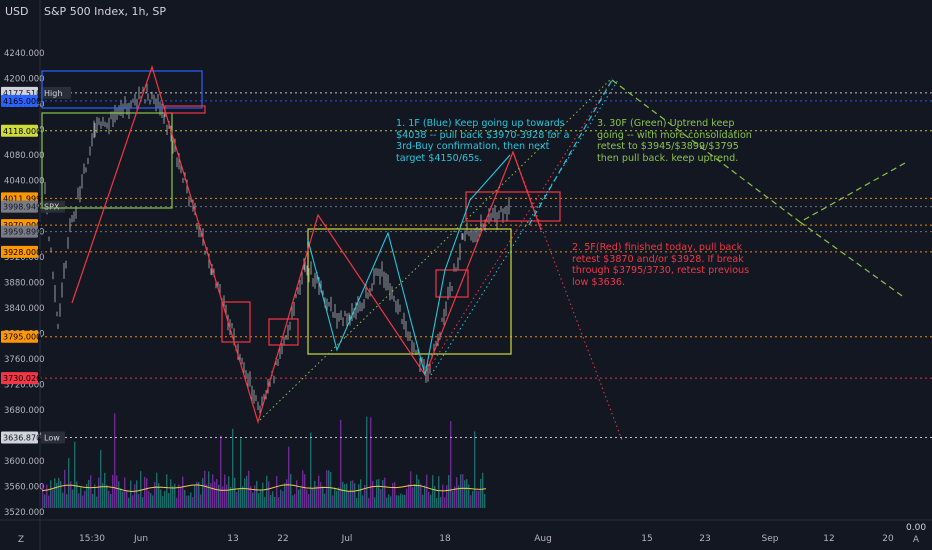  Describe the element at coordinates (24, 513) in the screenshot. I see `y-tick-label: 3520.000` at that location.